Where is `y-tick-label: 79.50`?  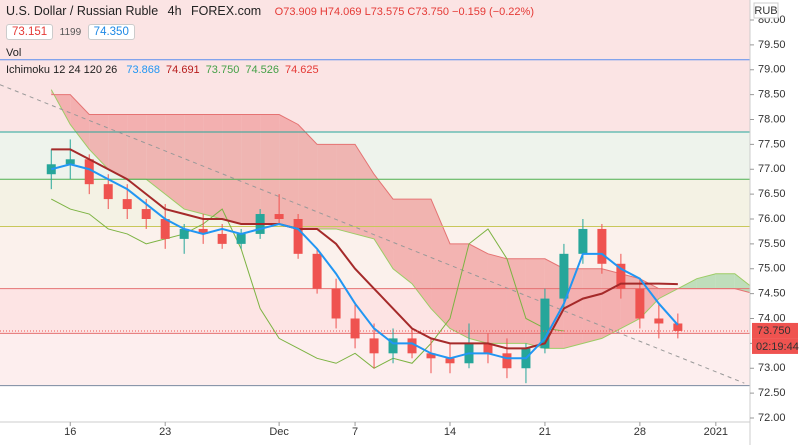
y-tick-label: 79.50 is located at coordinates (772, 45).